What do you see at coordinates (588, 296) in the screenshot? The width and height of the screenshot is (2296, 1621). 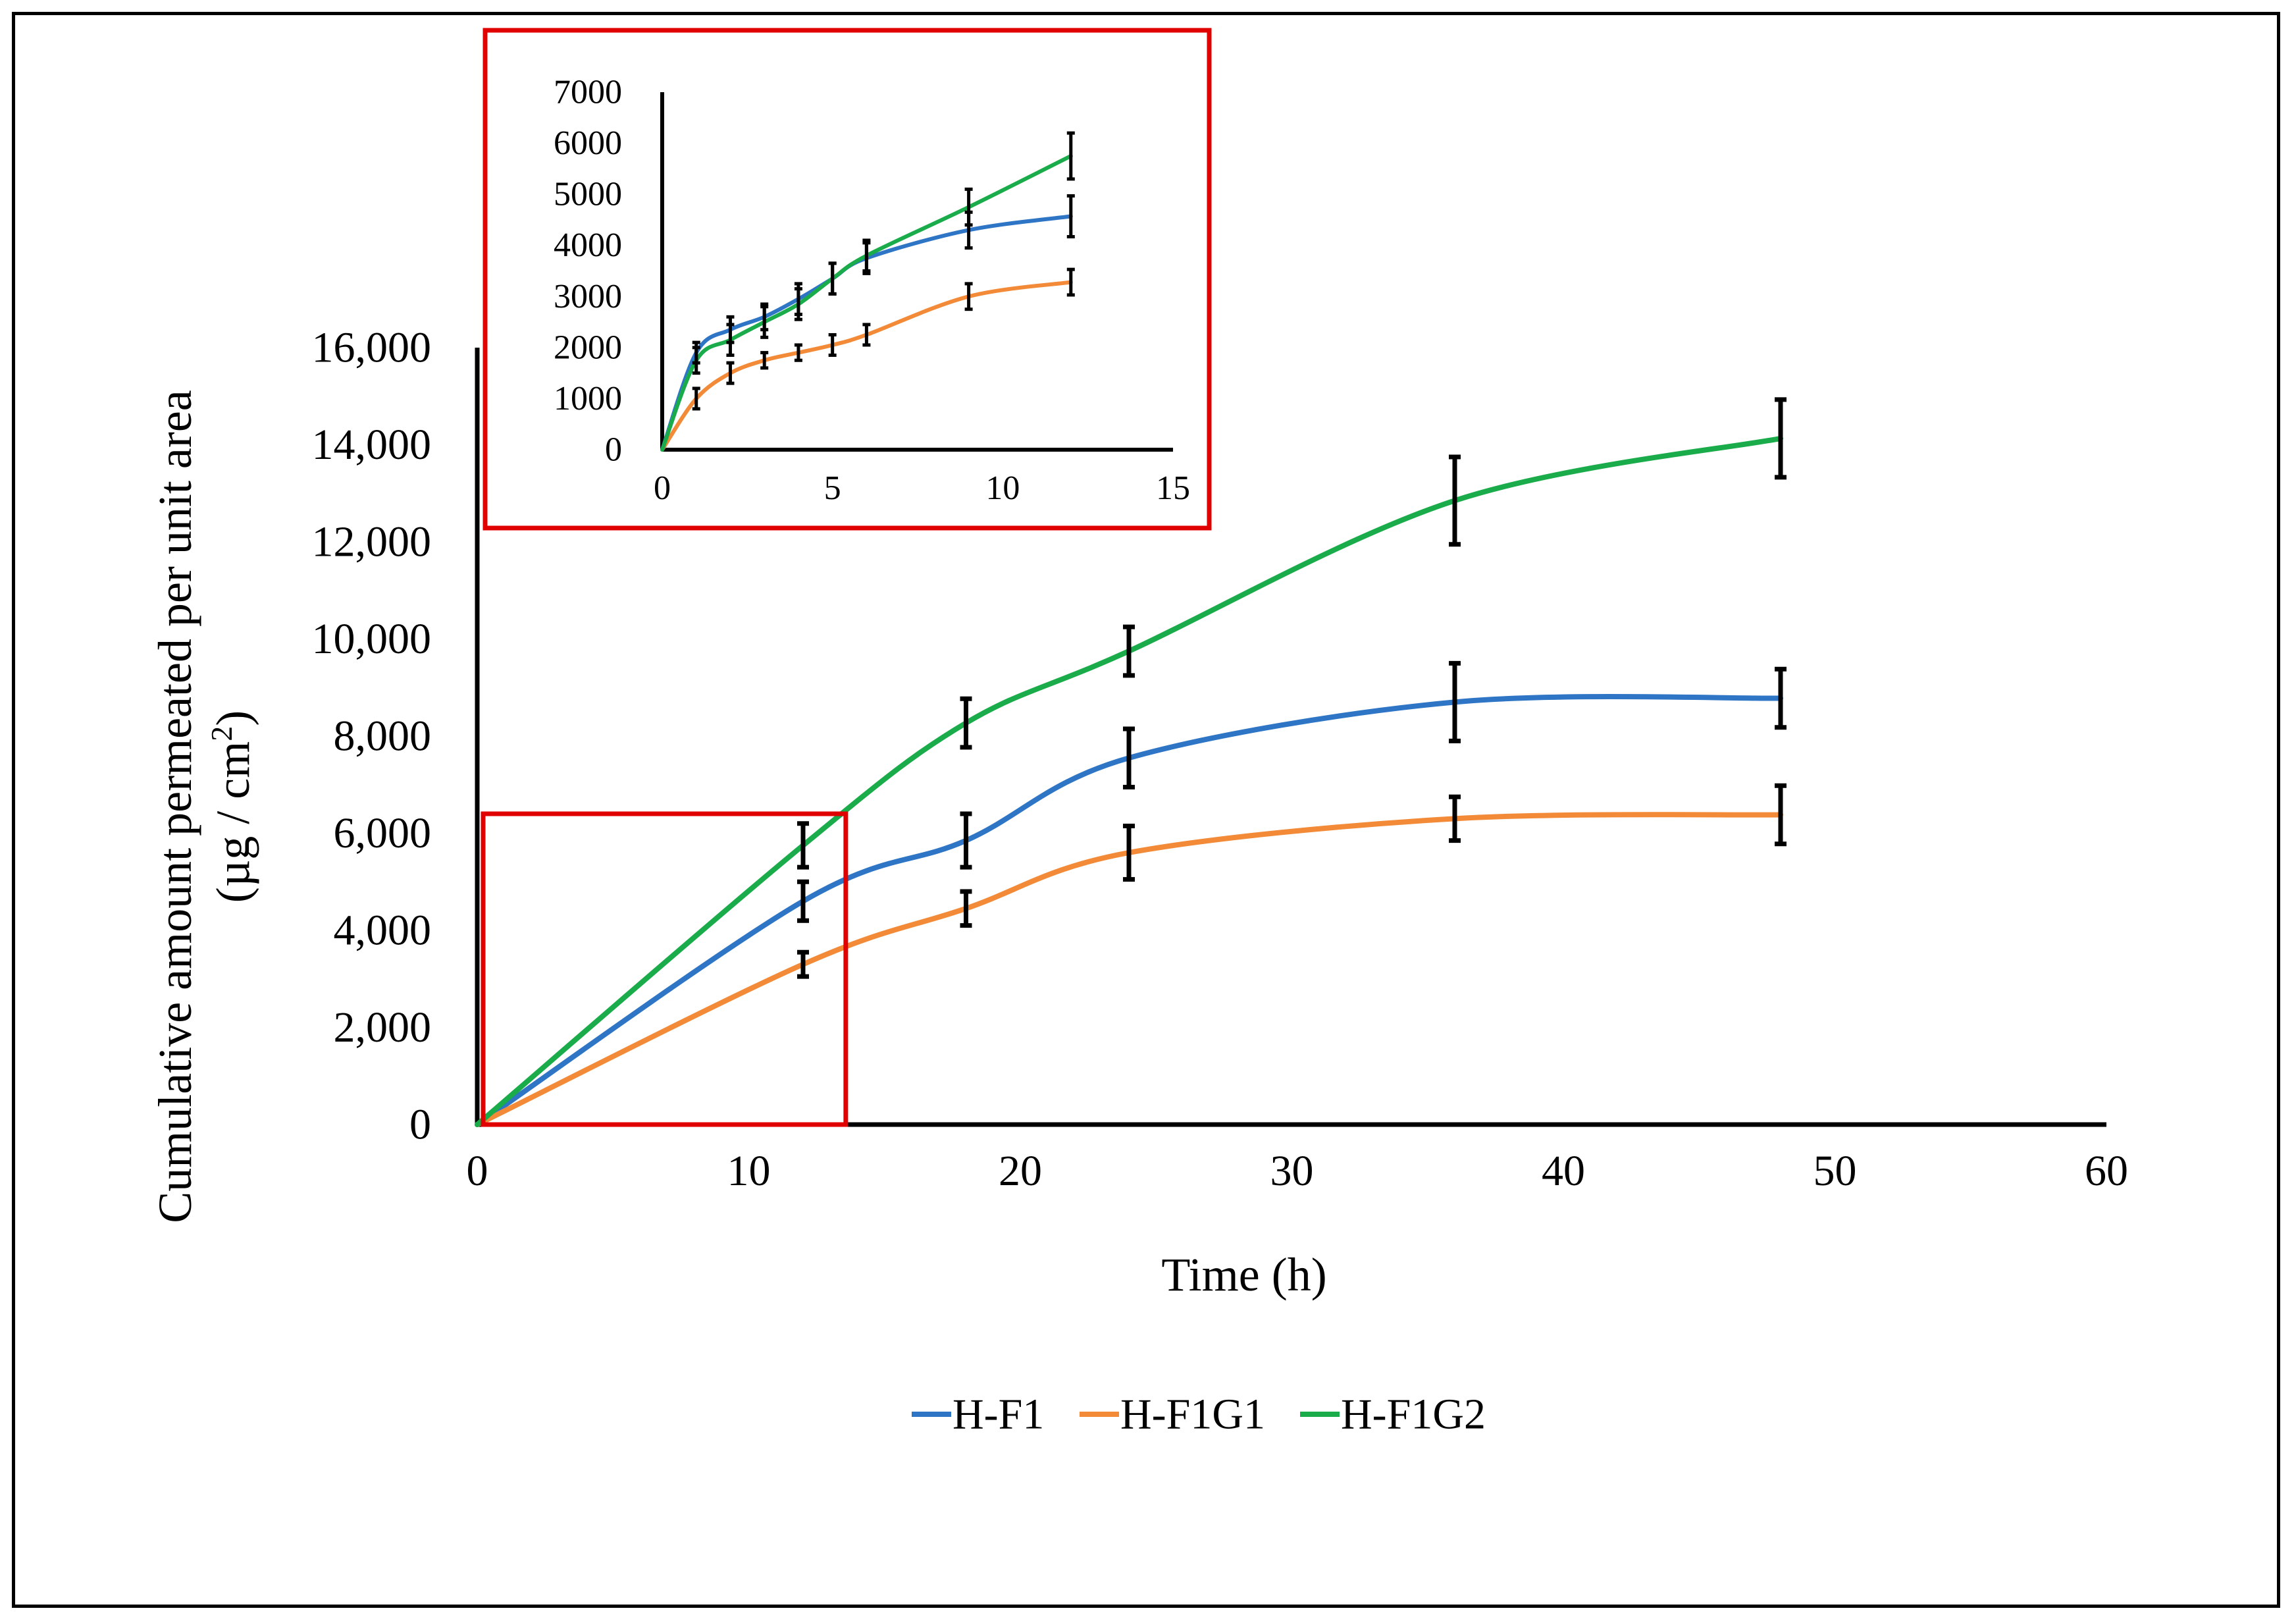 I see `inset-y-tick-label: 3000` at bounding box center [588, 296].